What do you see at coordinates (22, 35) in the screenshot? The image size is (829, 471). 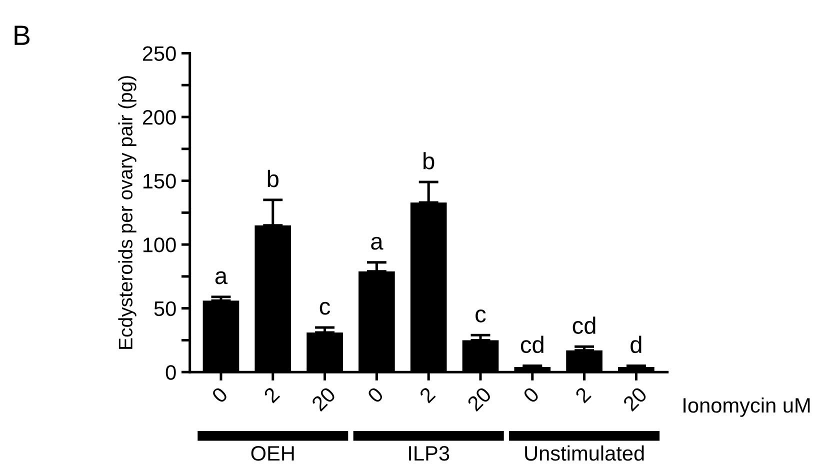 I see `chart-title: B` at bounding box center [22, 35].